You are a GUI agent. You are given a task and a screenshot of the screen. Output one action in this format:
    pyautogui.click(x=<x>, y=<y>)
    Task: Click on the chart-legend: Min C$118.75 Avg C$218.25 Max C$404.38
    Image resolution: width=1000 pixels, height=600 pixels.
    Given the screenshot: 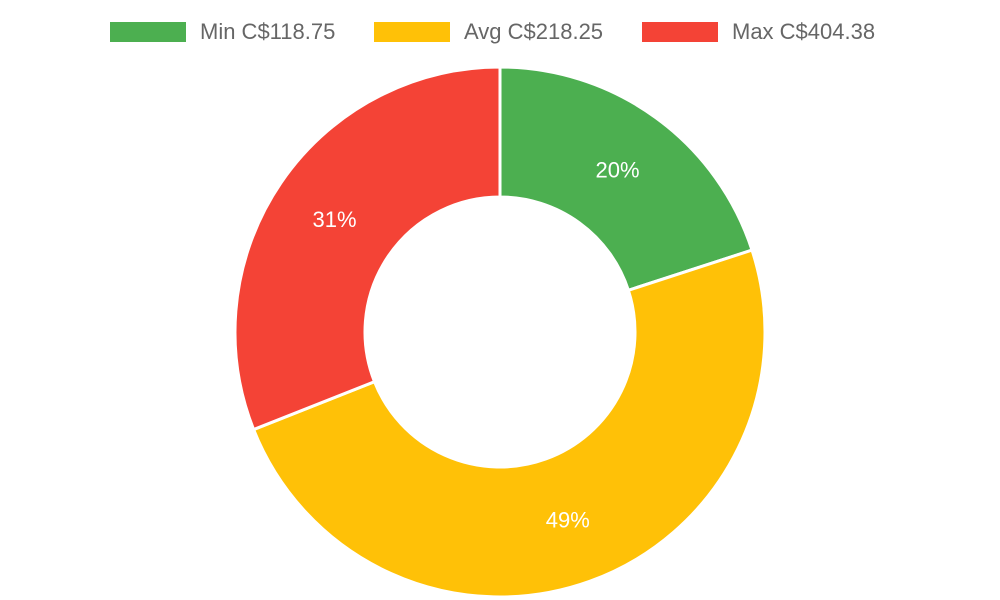 What is the action you would take?
    pyautogui.click(x=500, y=32)
    